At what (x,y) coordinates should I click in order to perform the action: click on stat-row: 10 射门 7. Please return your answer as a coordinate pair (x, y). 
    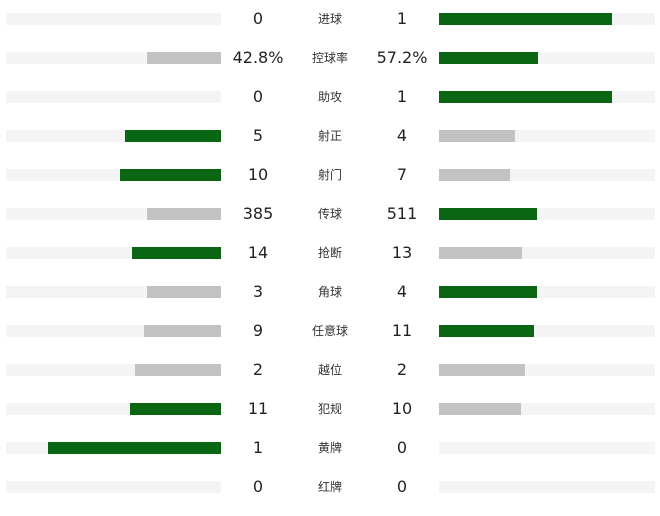
    Looking at the image, I should click on (330, 175).